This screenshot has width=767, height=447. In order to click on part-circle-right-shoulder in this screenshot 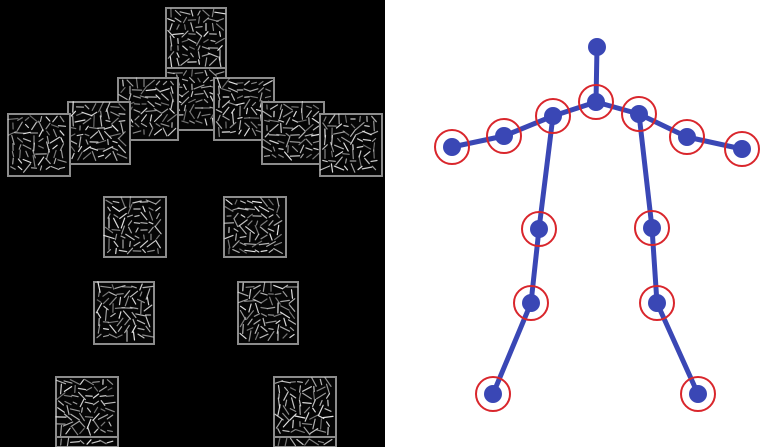, I will do `click(639, 114)`.